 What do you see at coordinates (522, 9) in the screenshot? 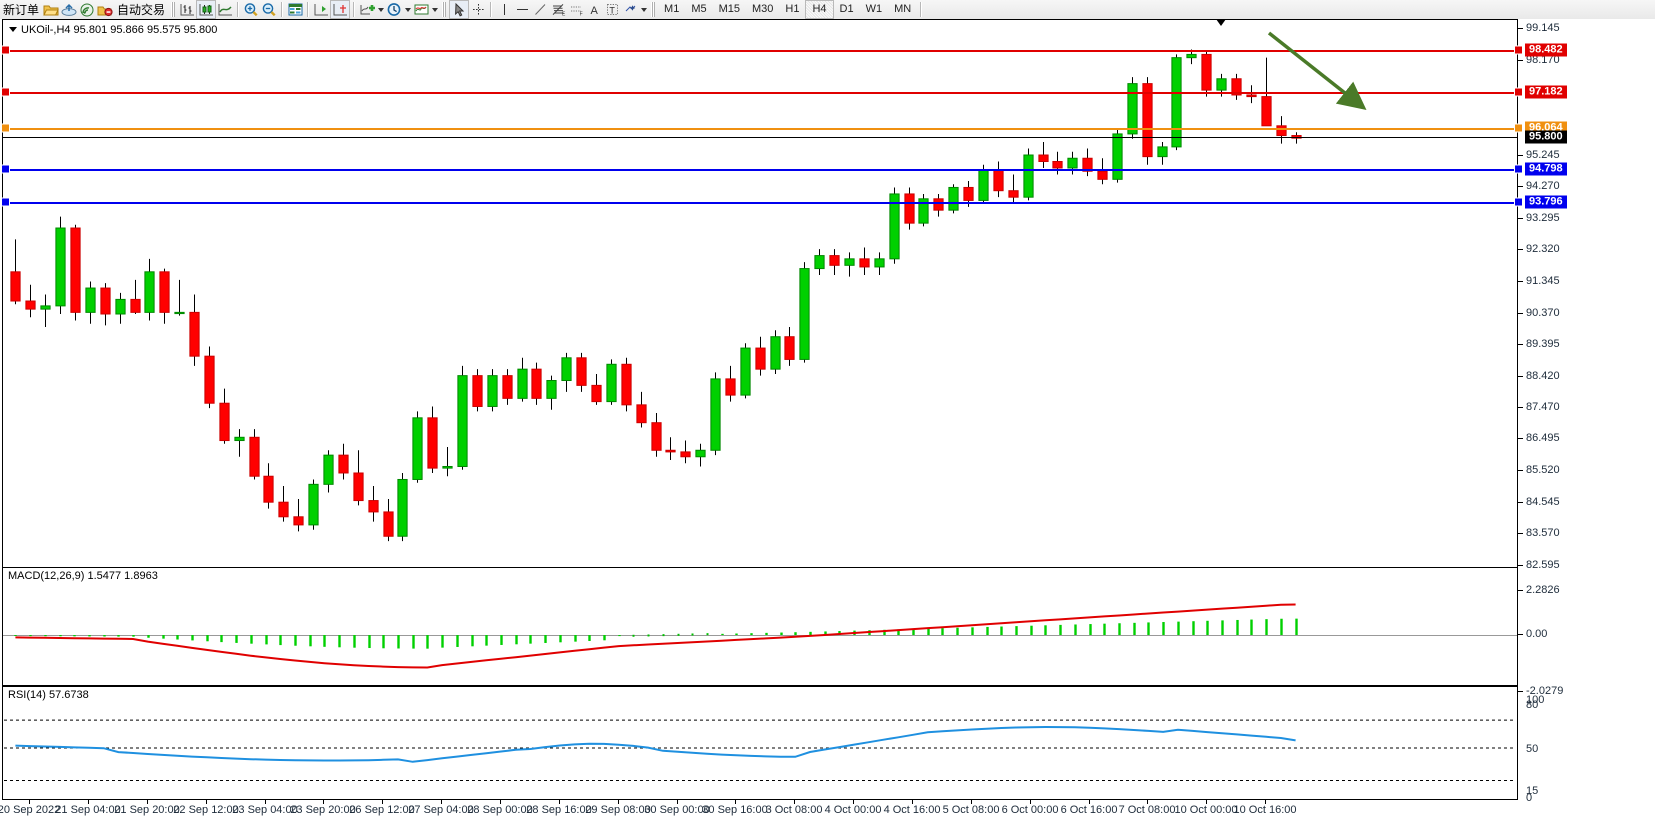
I see `horizontal-line-icon` at bounding box center [522, 9].